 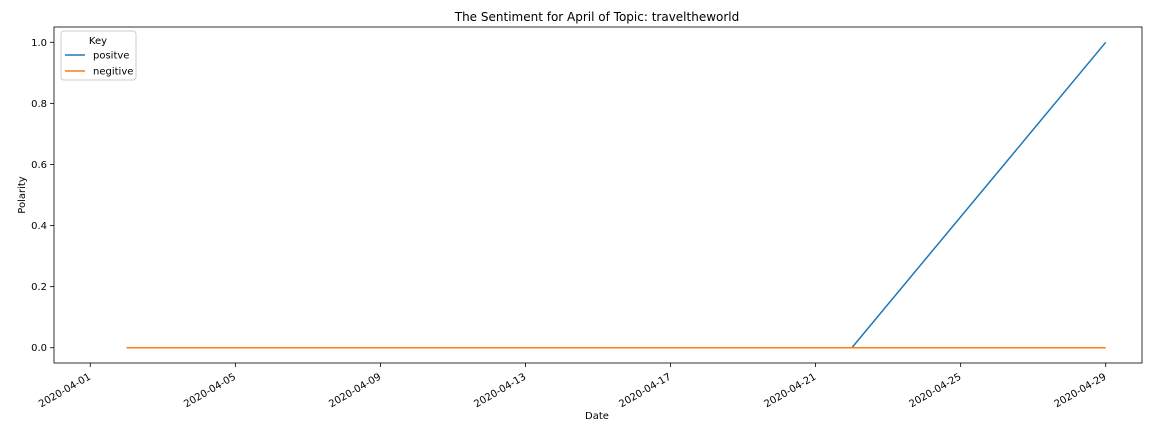 What do you see at coordinates (39, 226) in the screenshot?
I see `y-tick-label: 0.4` at bounding box center [39, 226].